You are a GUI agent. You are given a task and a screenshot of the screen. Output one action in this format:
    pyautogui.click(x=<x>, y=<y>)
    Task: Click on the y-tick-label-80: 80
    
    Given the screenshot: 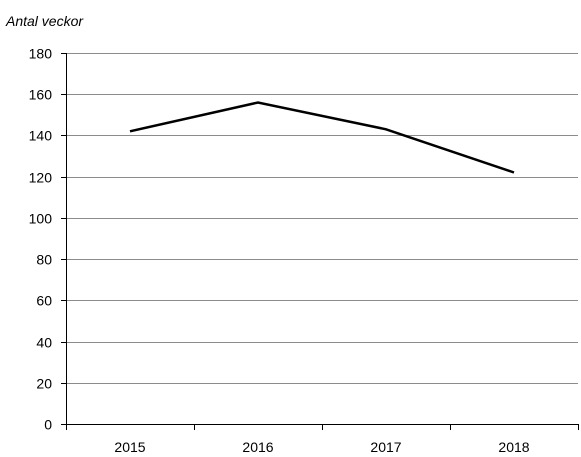 What is the action you would take?
    pyautogui.click(x=44, y=260)
    